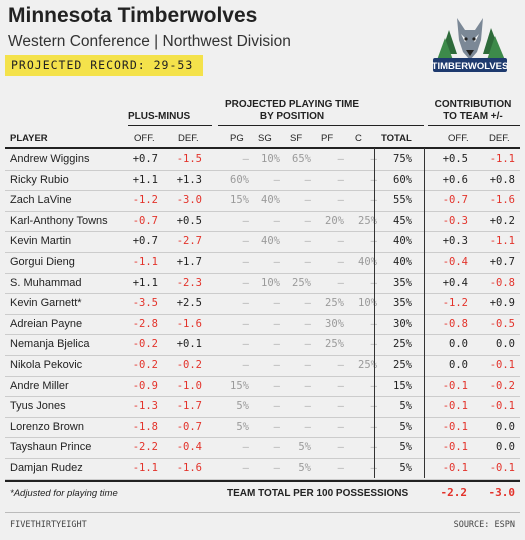 This screenshot has height=540, width=525. Describe the element at coordinates (334, 220) in the screenshot. I see `cell-pf: 20%` at that location.